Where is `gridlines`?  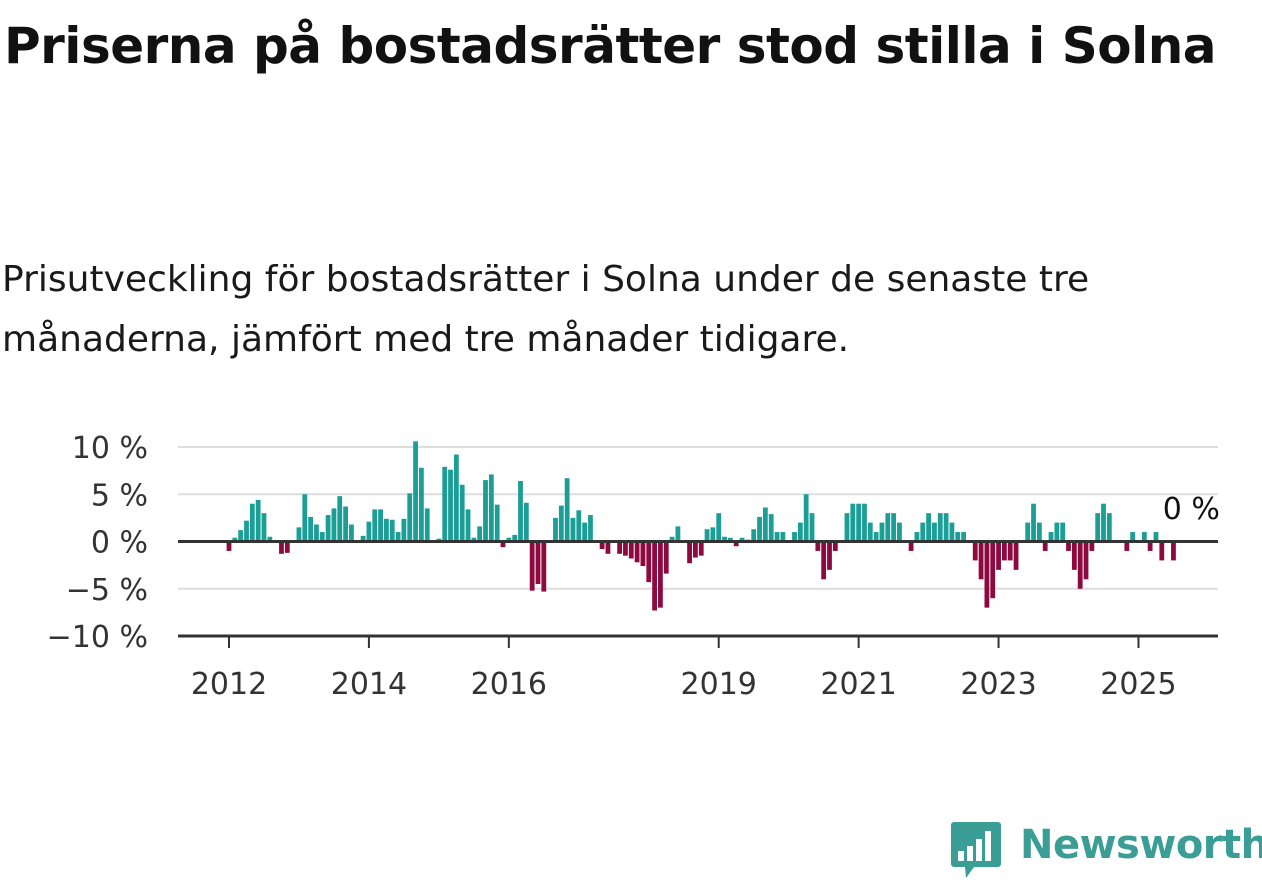
gridlines is located at coordinates (698, 518).